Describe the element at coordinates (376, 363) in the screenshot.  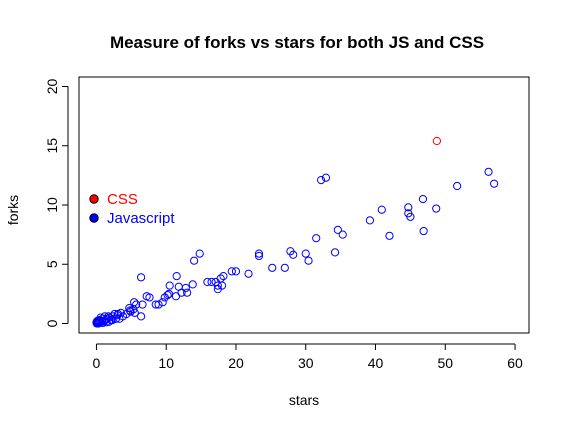
I see `x-tick-label: 40` at that location.